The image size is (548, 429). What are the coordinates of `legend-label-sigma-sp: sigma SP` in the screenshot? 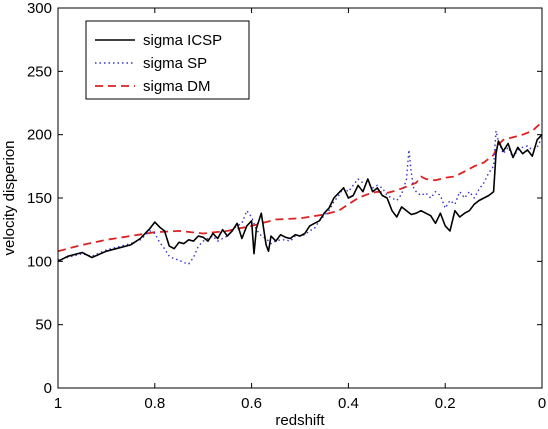 It's located at (175, 63).